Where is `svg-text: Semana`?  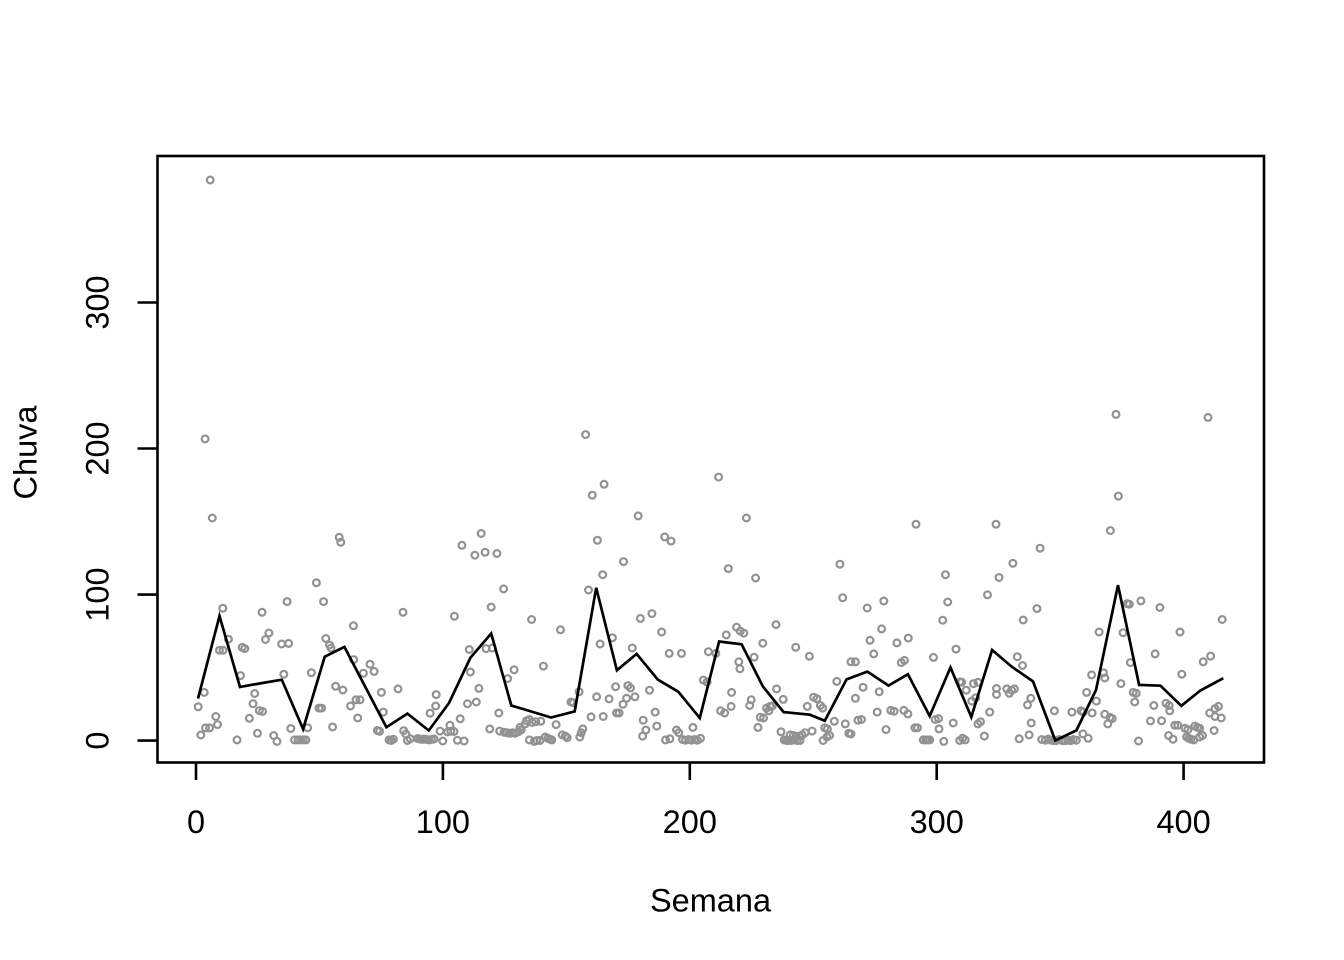
svg-text: Semana is located at coordinates (711, 901).